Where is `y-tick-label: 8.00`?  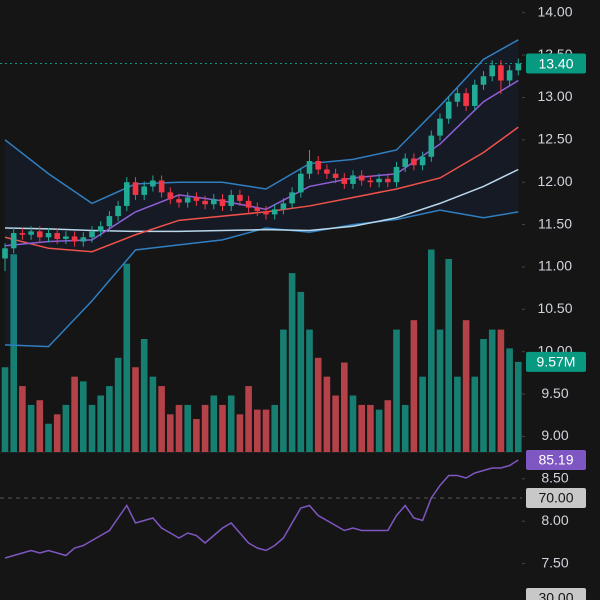 y-tick-label: 8.00 is located at coordinates (554, 520).